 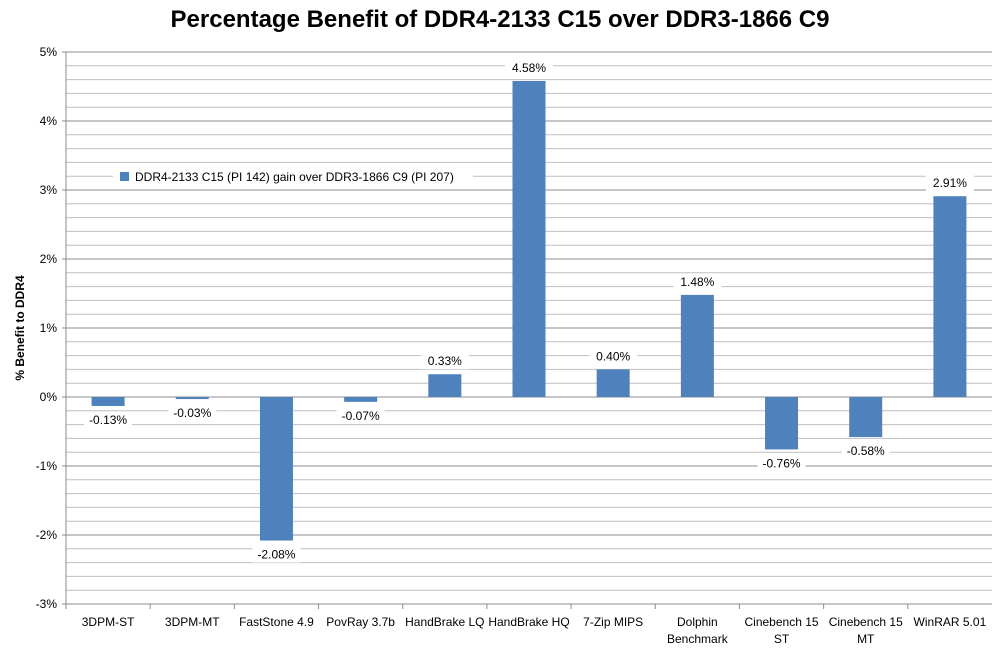 I want to click on x-tick-label: 3DPM-ST, so click(x=108, y=622).